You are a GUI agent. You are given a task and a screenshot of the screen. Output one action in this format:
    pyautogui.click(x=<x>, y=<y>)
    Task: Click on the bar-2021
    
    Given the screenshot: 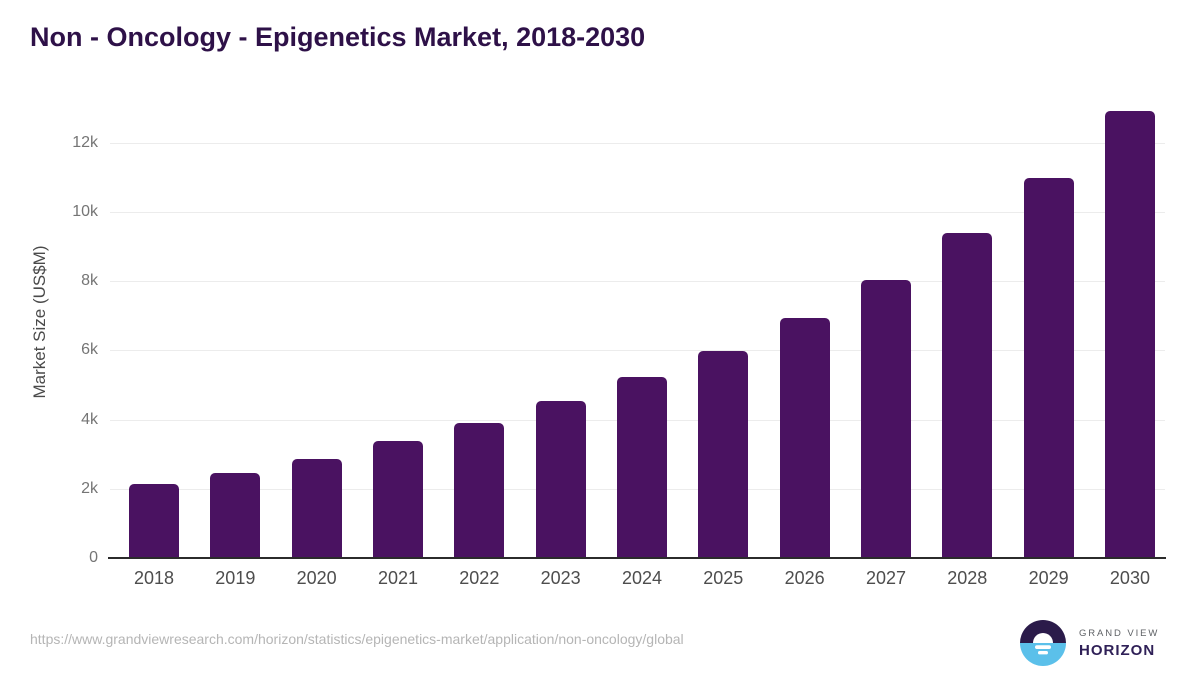 What is the action you would take?
    pyautogui.click(x=397, y=499)
    